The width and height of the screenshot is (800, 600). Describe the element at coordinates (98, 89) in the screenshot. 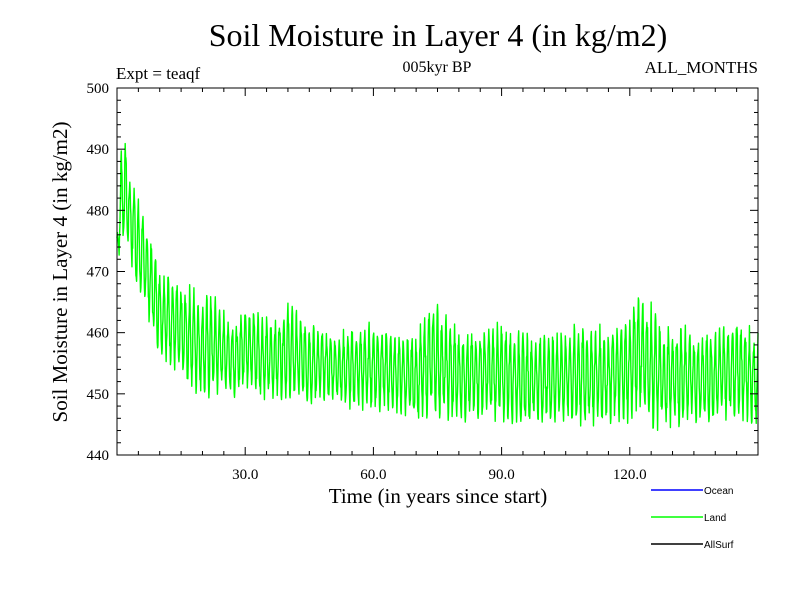

I see `y-tick-label: 500` at that location.